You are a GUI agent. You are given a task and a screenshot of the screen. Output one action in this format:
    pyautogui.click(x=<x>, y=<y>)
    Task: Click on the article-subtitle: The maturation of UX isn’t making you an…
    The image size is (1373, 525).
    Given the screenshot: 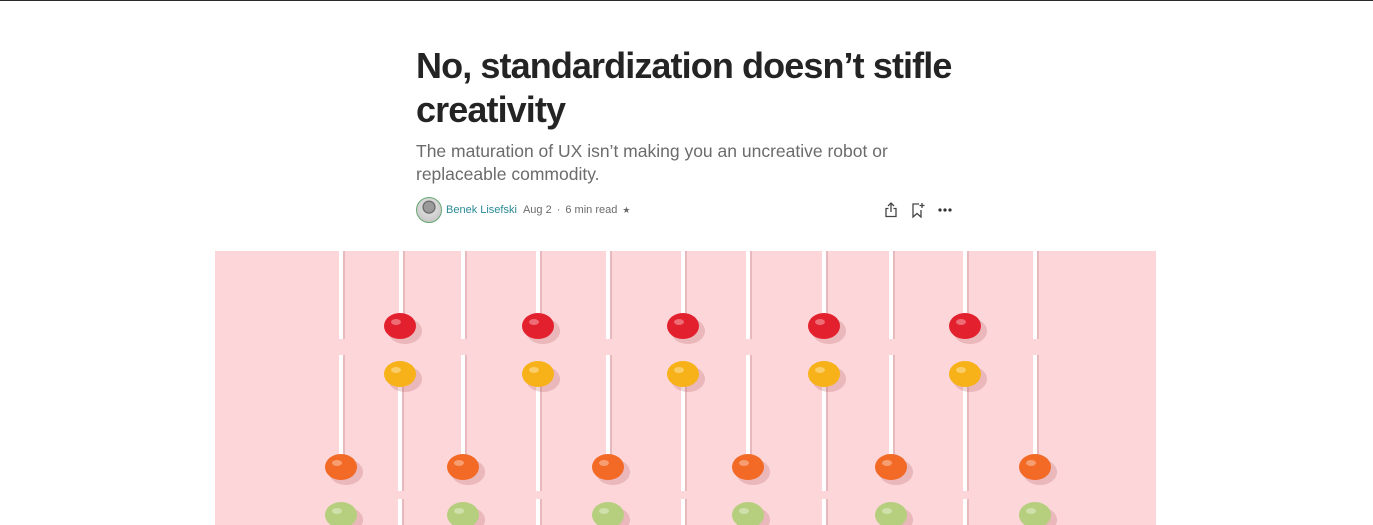 What is the action you would take?
    pyautogui.click(x=652, y=162)
    